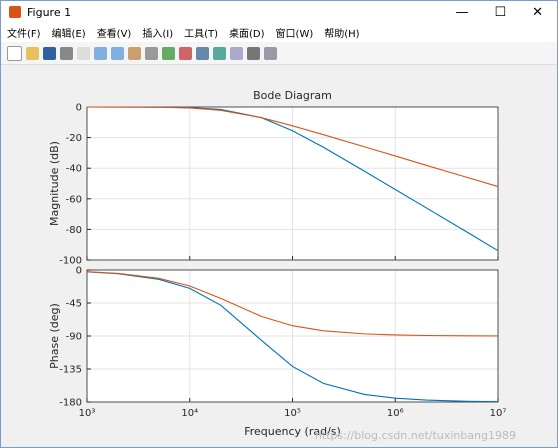 Image resolution: width=558 pixels, height=448 pixels. I want to click on menu-item: 窗口(W), so click(294, 34).